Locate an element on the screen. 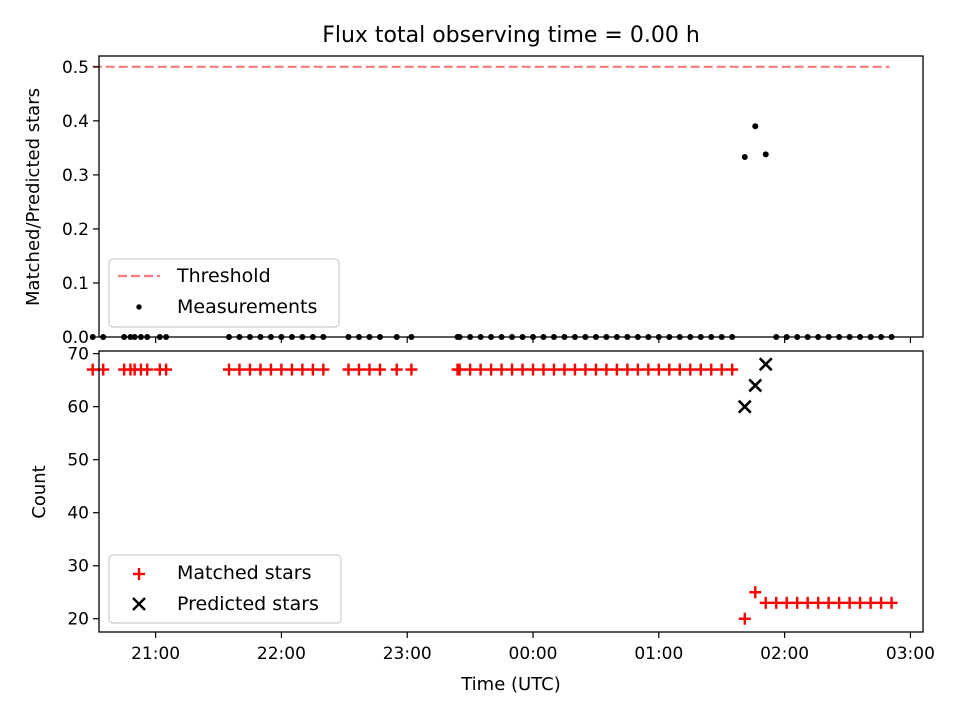 The image size is (960, 720). matched-legend-swatch is located at coordinates (139, 574).